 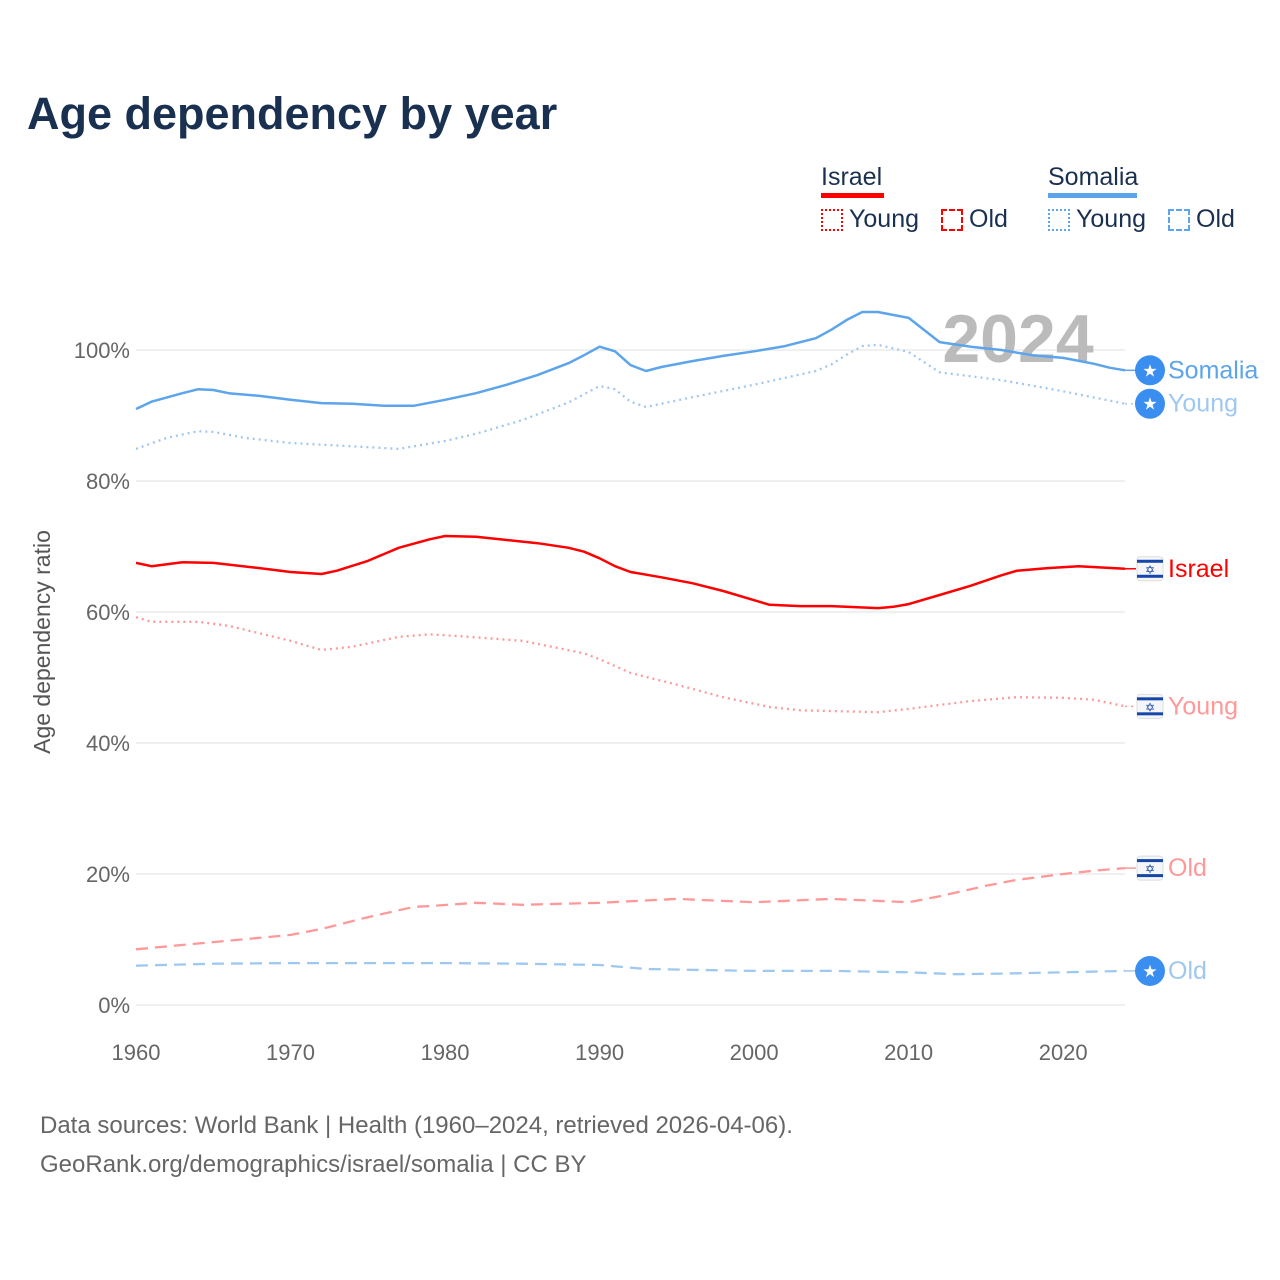 I want to click on series-line-somalia-young, so click(x=630, y=397).